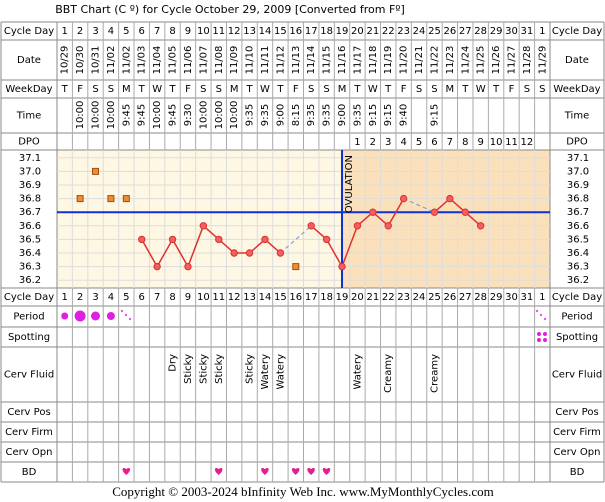 Image resolution: width=605 pixels, height=502 pixels. Describe the element at coordinates (142, 60) in the screenshot. I see `date: 11/03` at that location.